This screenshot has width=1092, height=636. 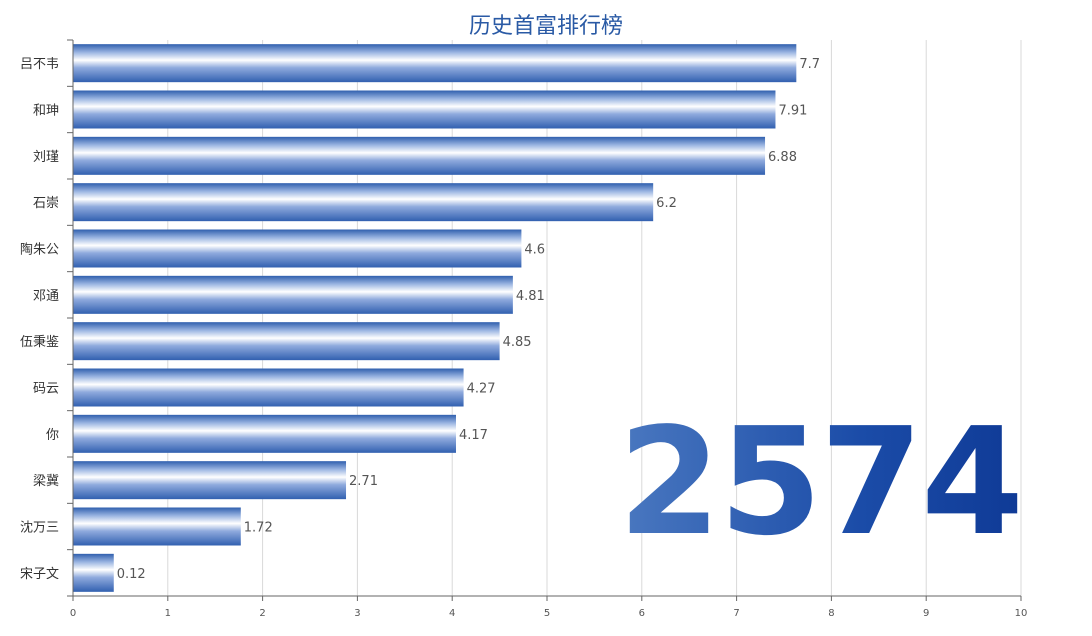 What do you see at coordinates (39, 528) in the screenshot?
I see `category-label: 沈万三` at bounding box center [39, 528].